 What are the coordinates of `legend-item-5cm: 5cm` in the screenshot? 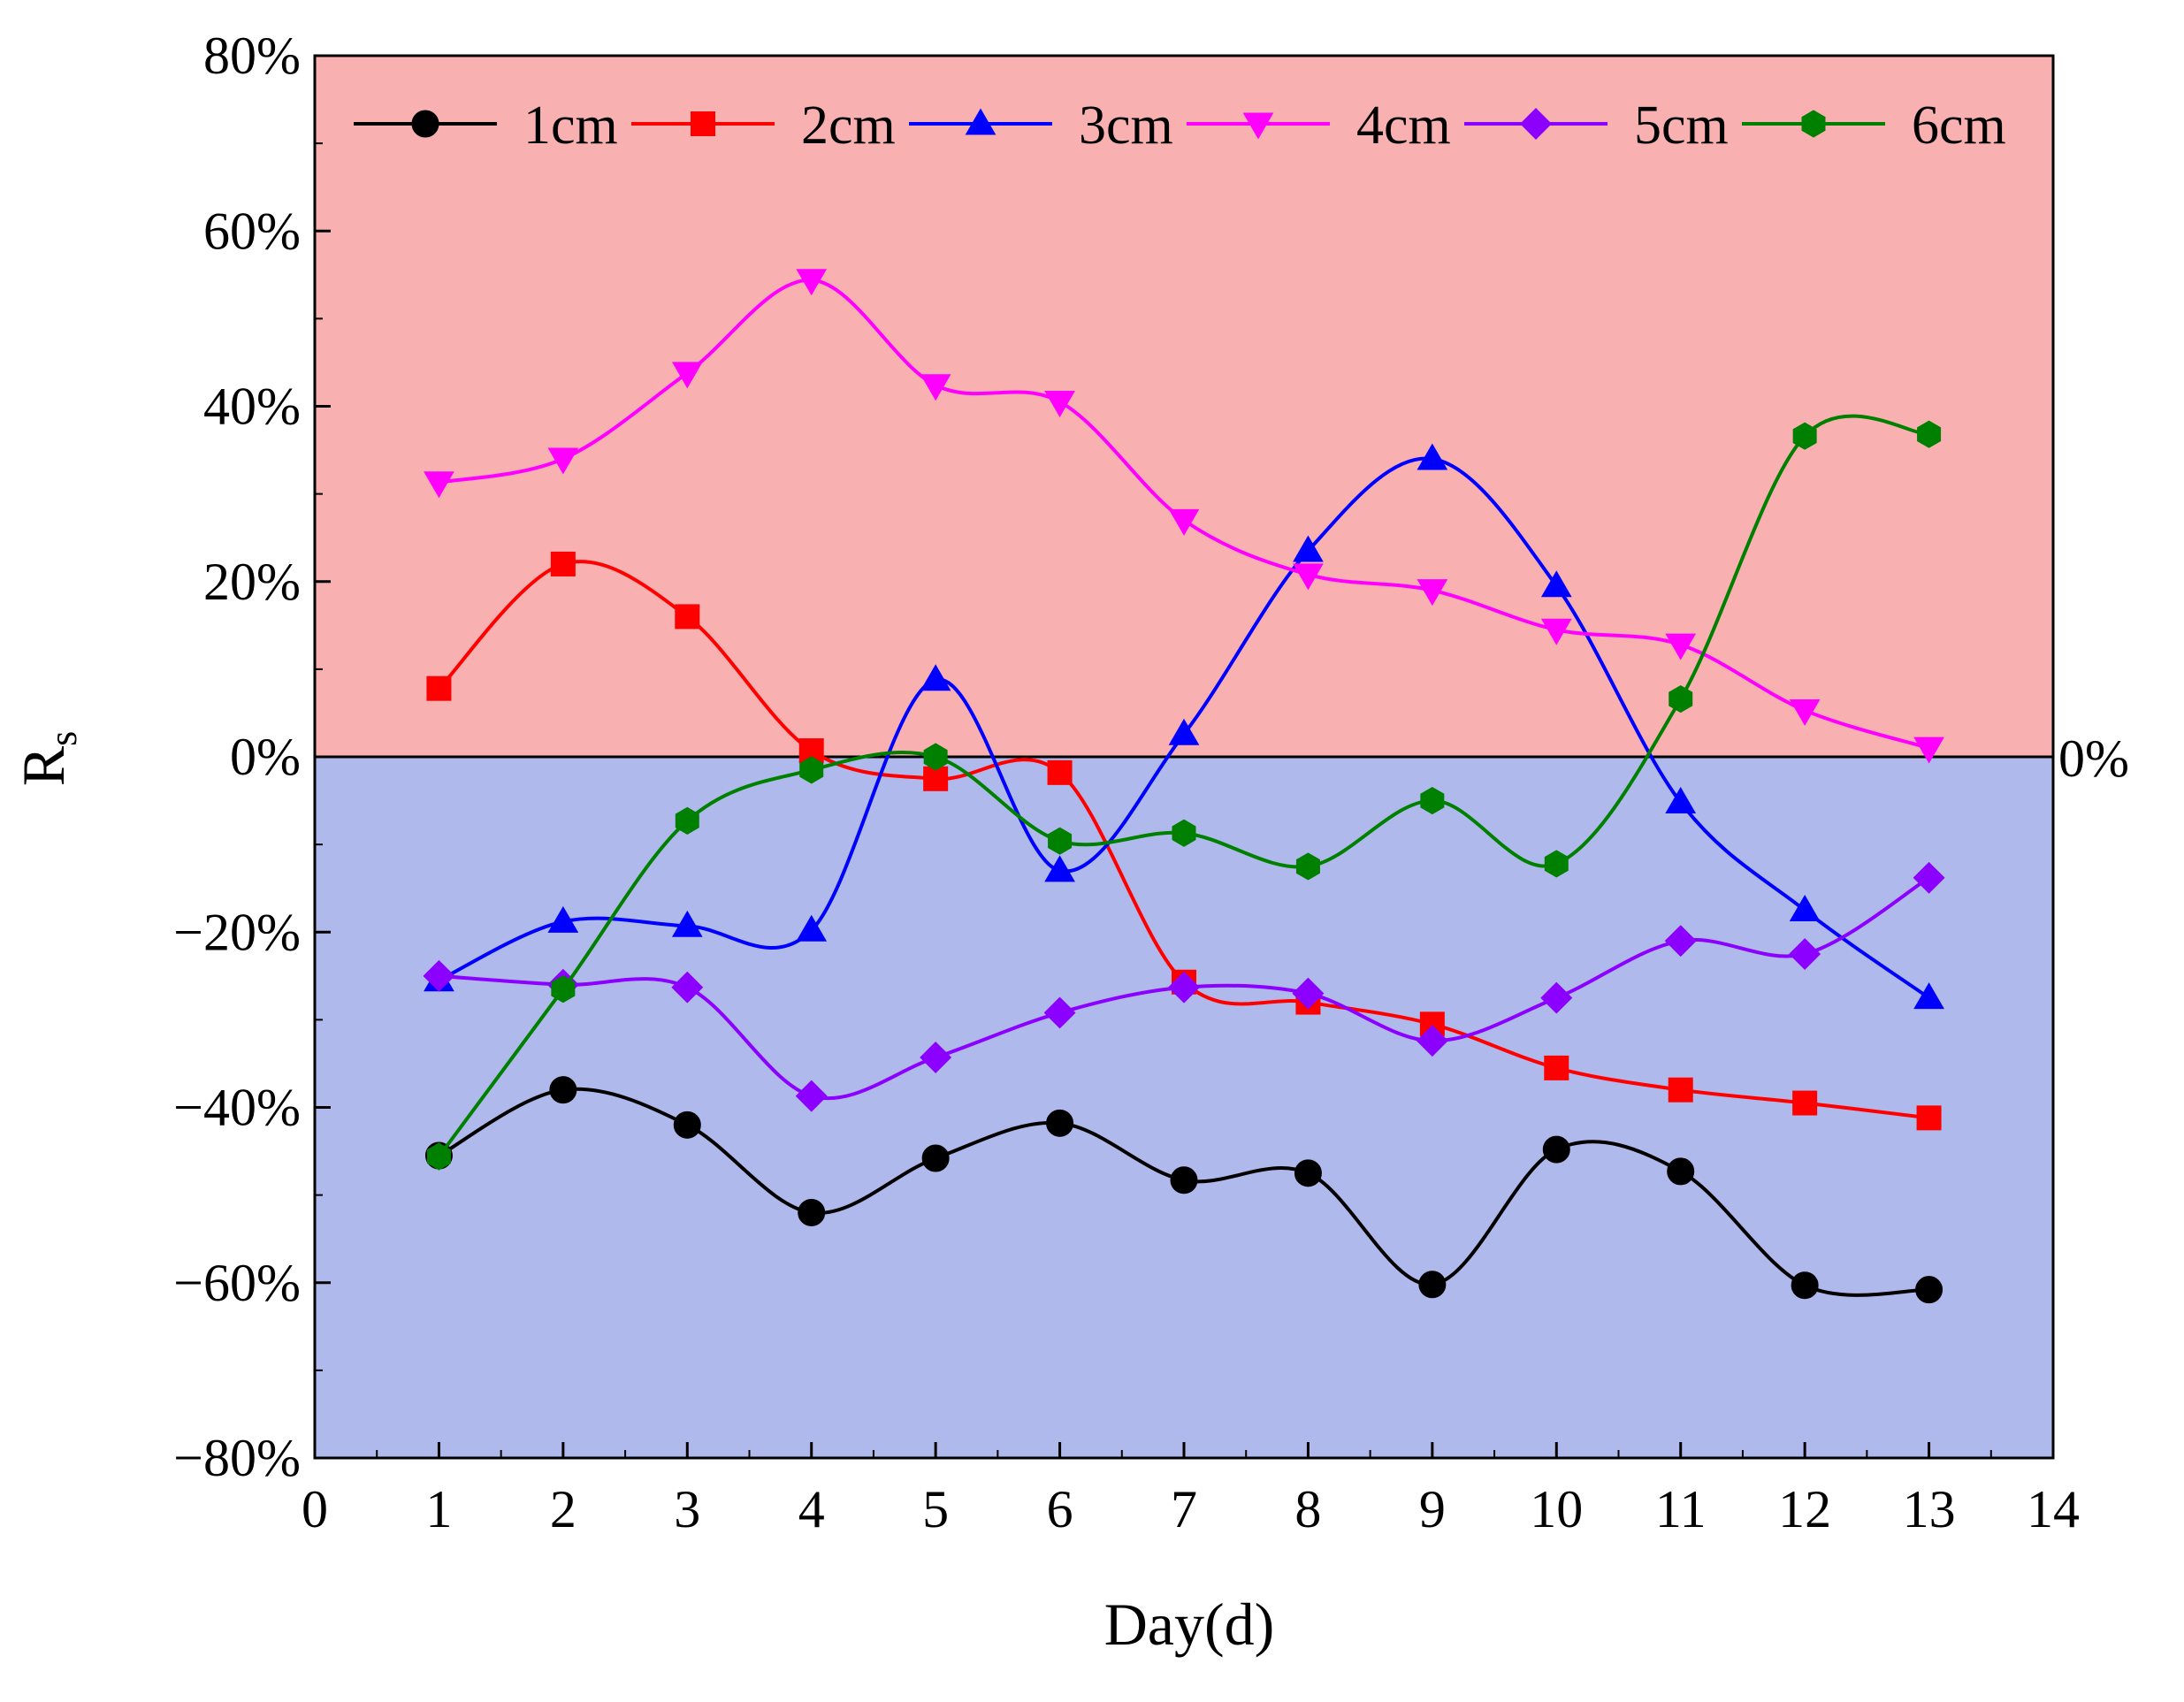 It's located at (1596, 125).